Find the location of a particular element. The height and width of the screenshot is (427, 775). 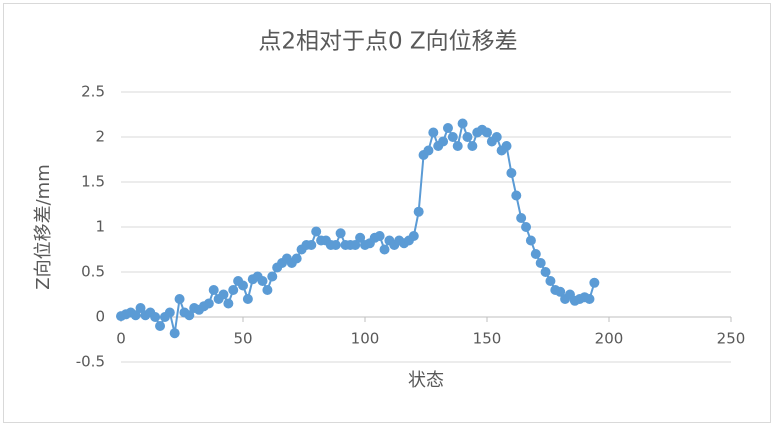

y-axis-title: Z向位移差/mm is located at coordinates (43, 226).